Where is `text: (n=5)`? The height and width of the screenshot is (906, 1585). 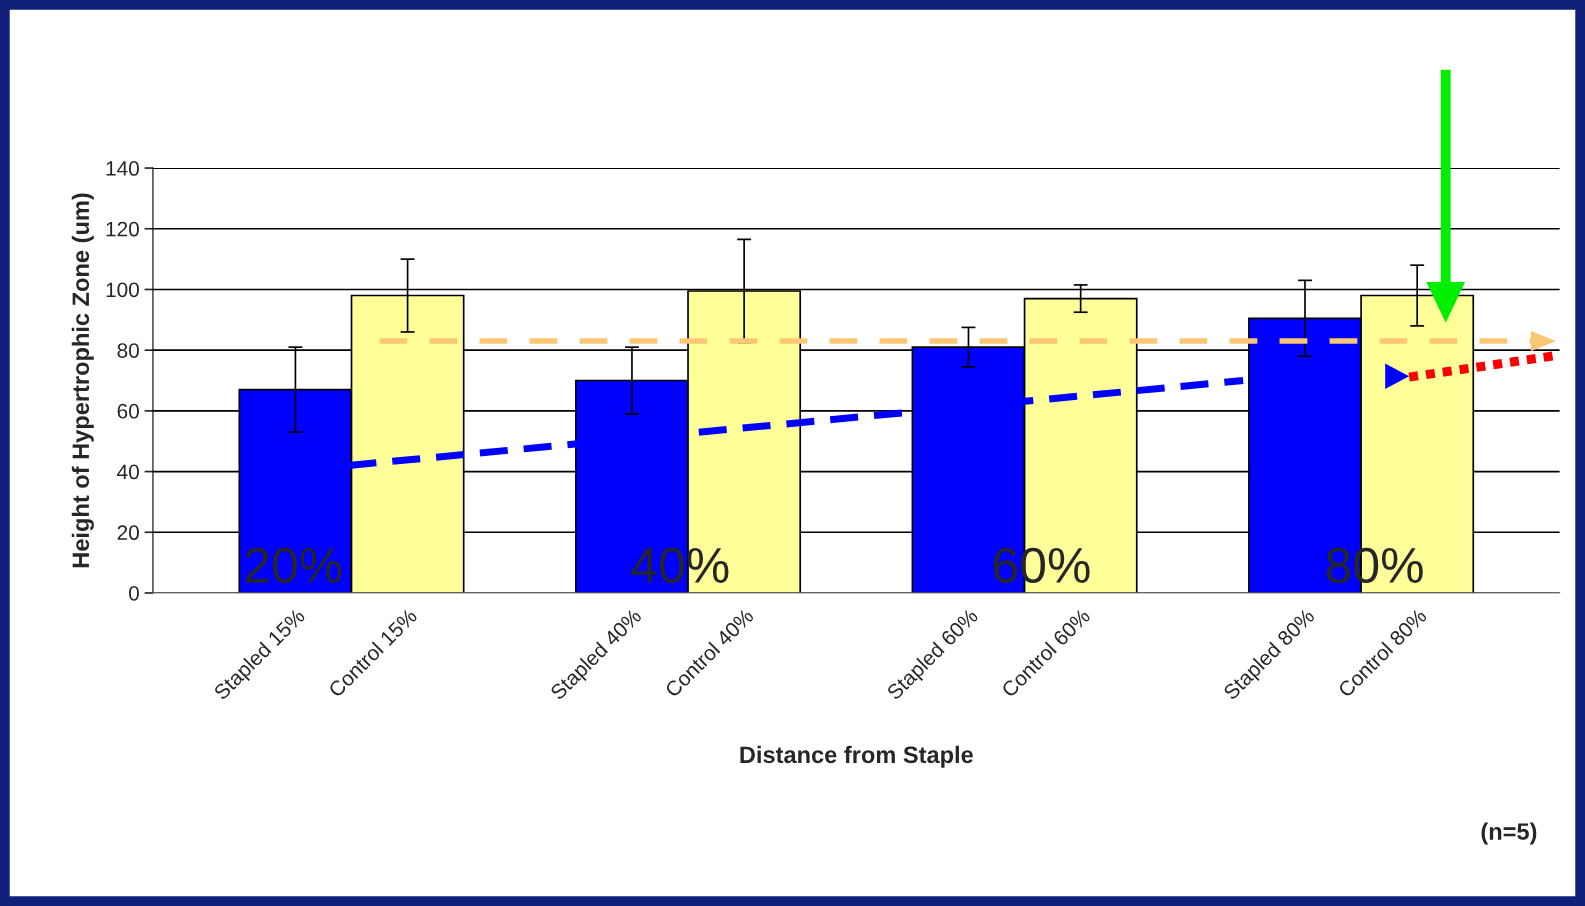
text: (n=5) is located at coordinates (1509, 833).